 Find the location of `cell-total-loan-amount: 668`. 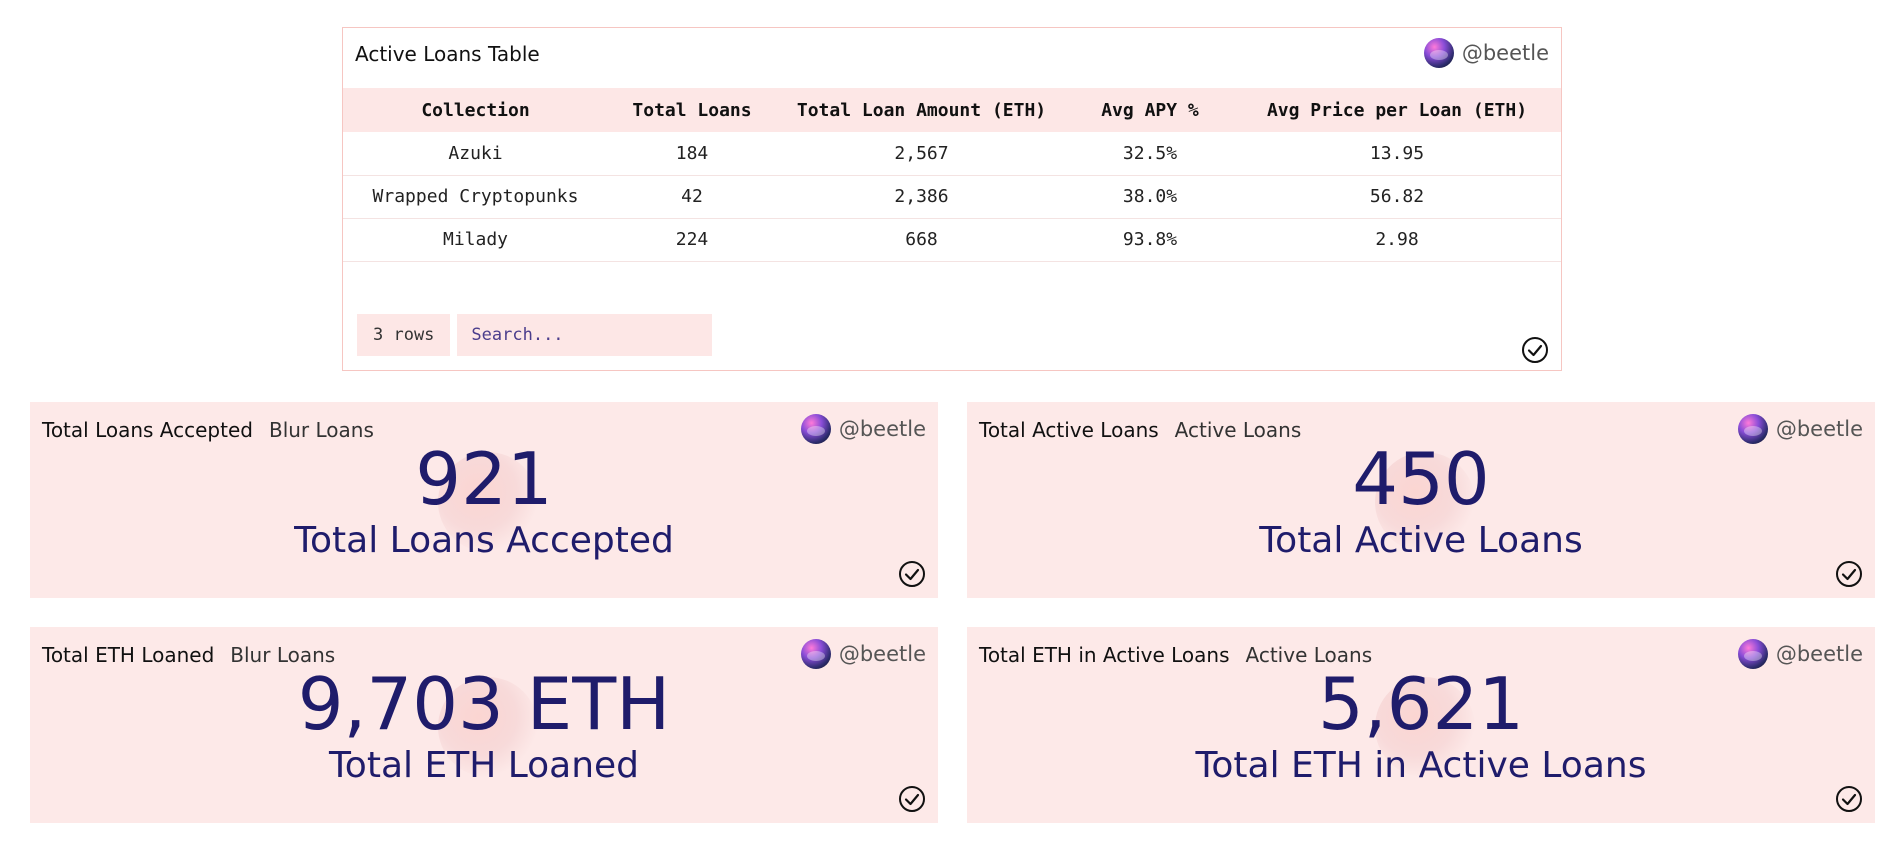

cell-total-loan-amount: 668 is located at coordinates (921, 240).